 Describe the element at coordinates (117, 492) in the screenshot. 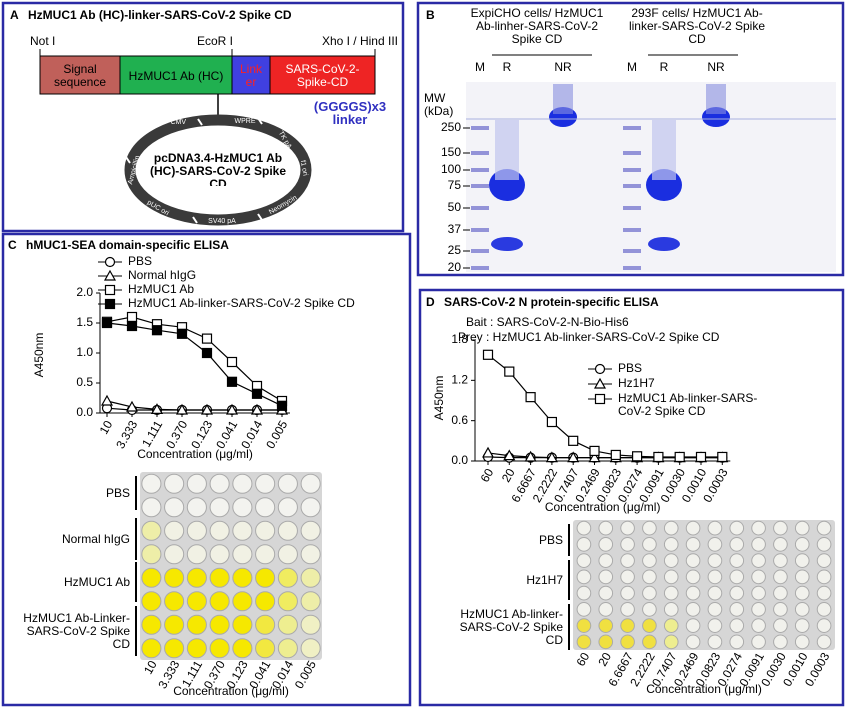

I see `plate-row-label: PBS` at that location.